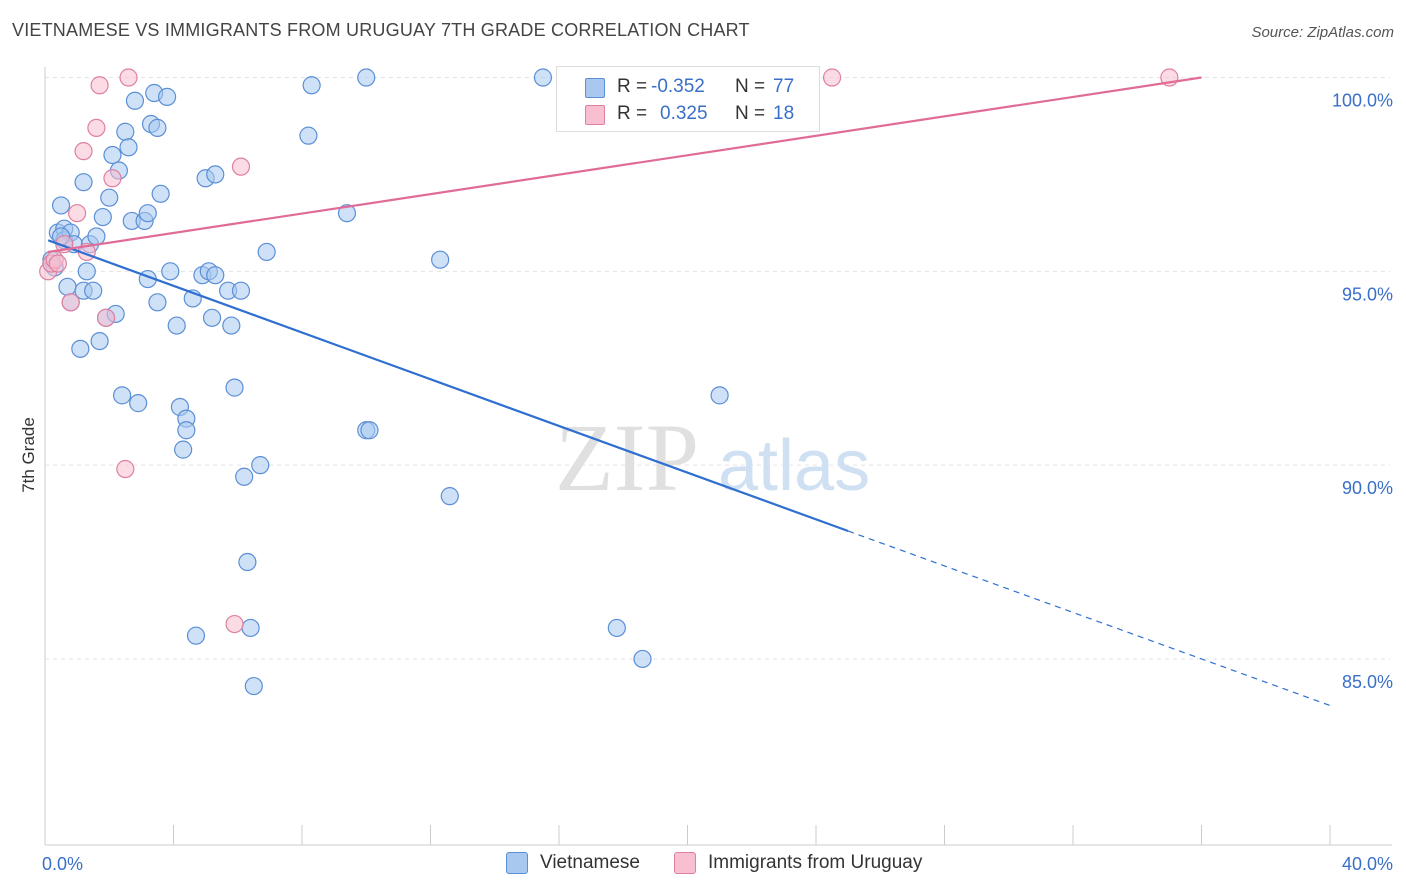 Image resolution: width=1406 pixels, height=892 pixels. What do you see at coordinates (784, 113) in the screenshot?
I see `legend-n-value-uruguay: 18` at bounding box center [784, 113].